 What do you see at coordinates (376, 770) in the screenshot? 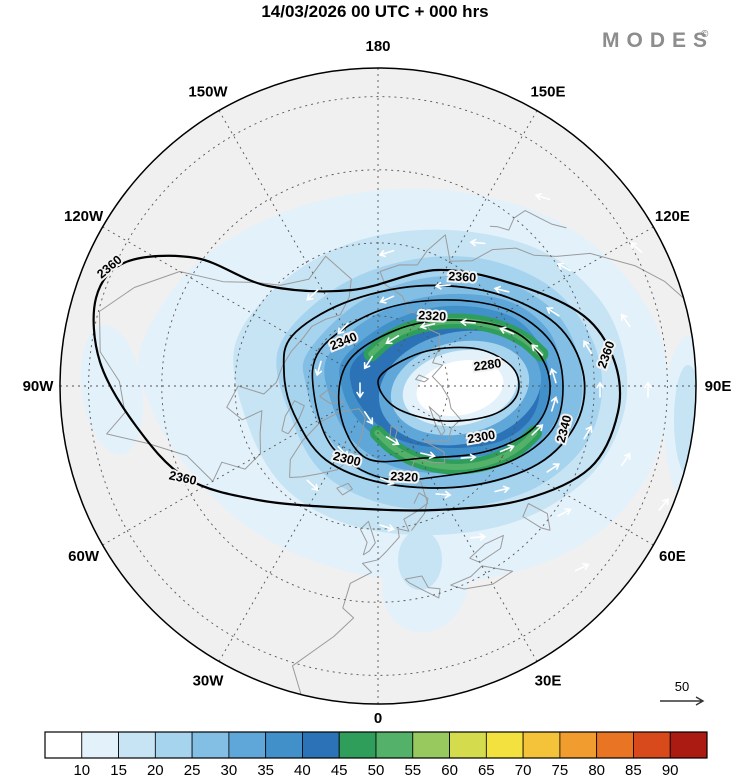
I see `colorbar-tick-label: 50` at bounding box center [376, 770].